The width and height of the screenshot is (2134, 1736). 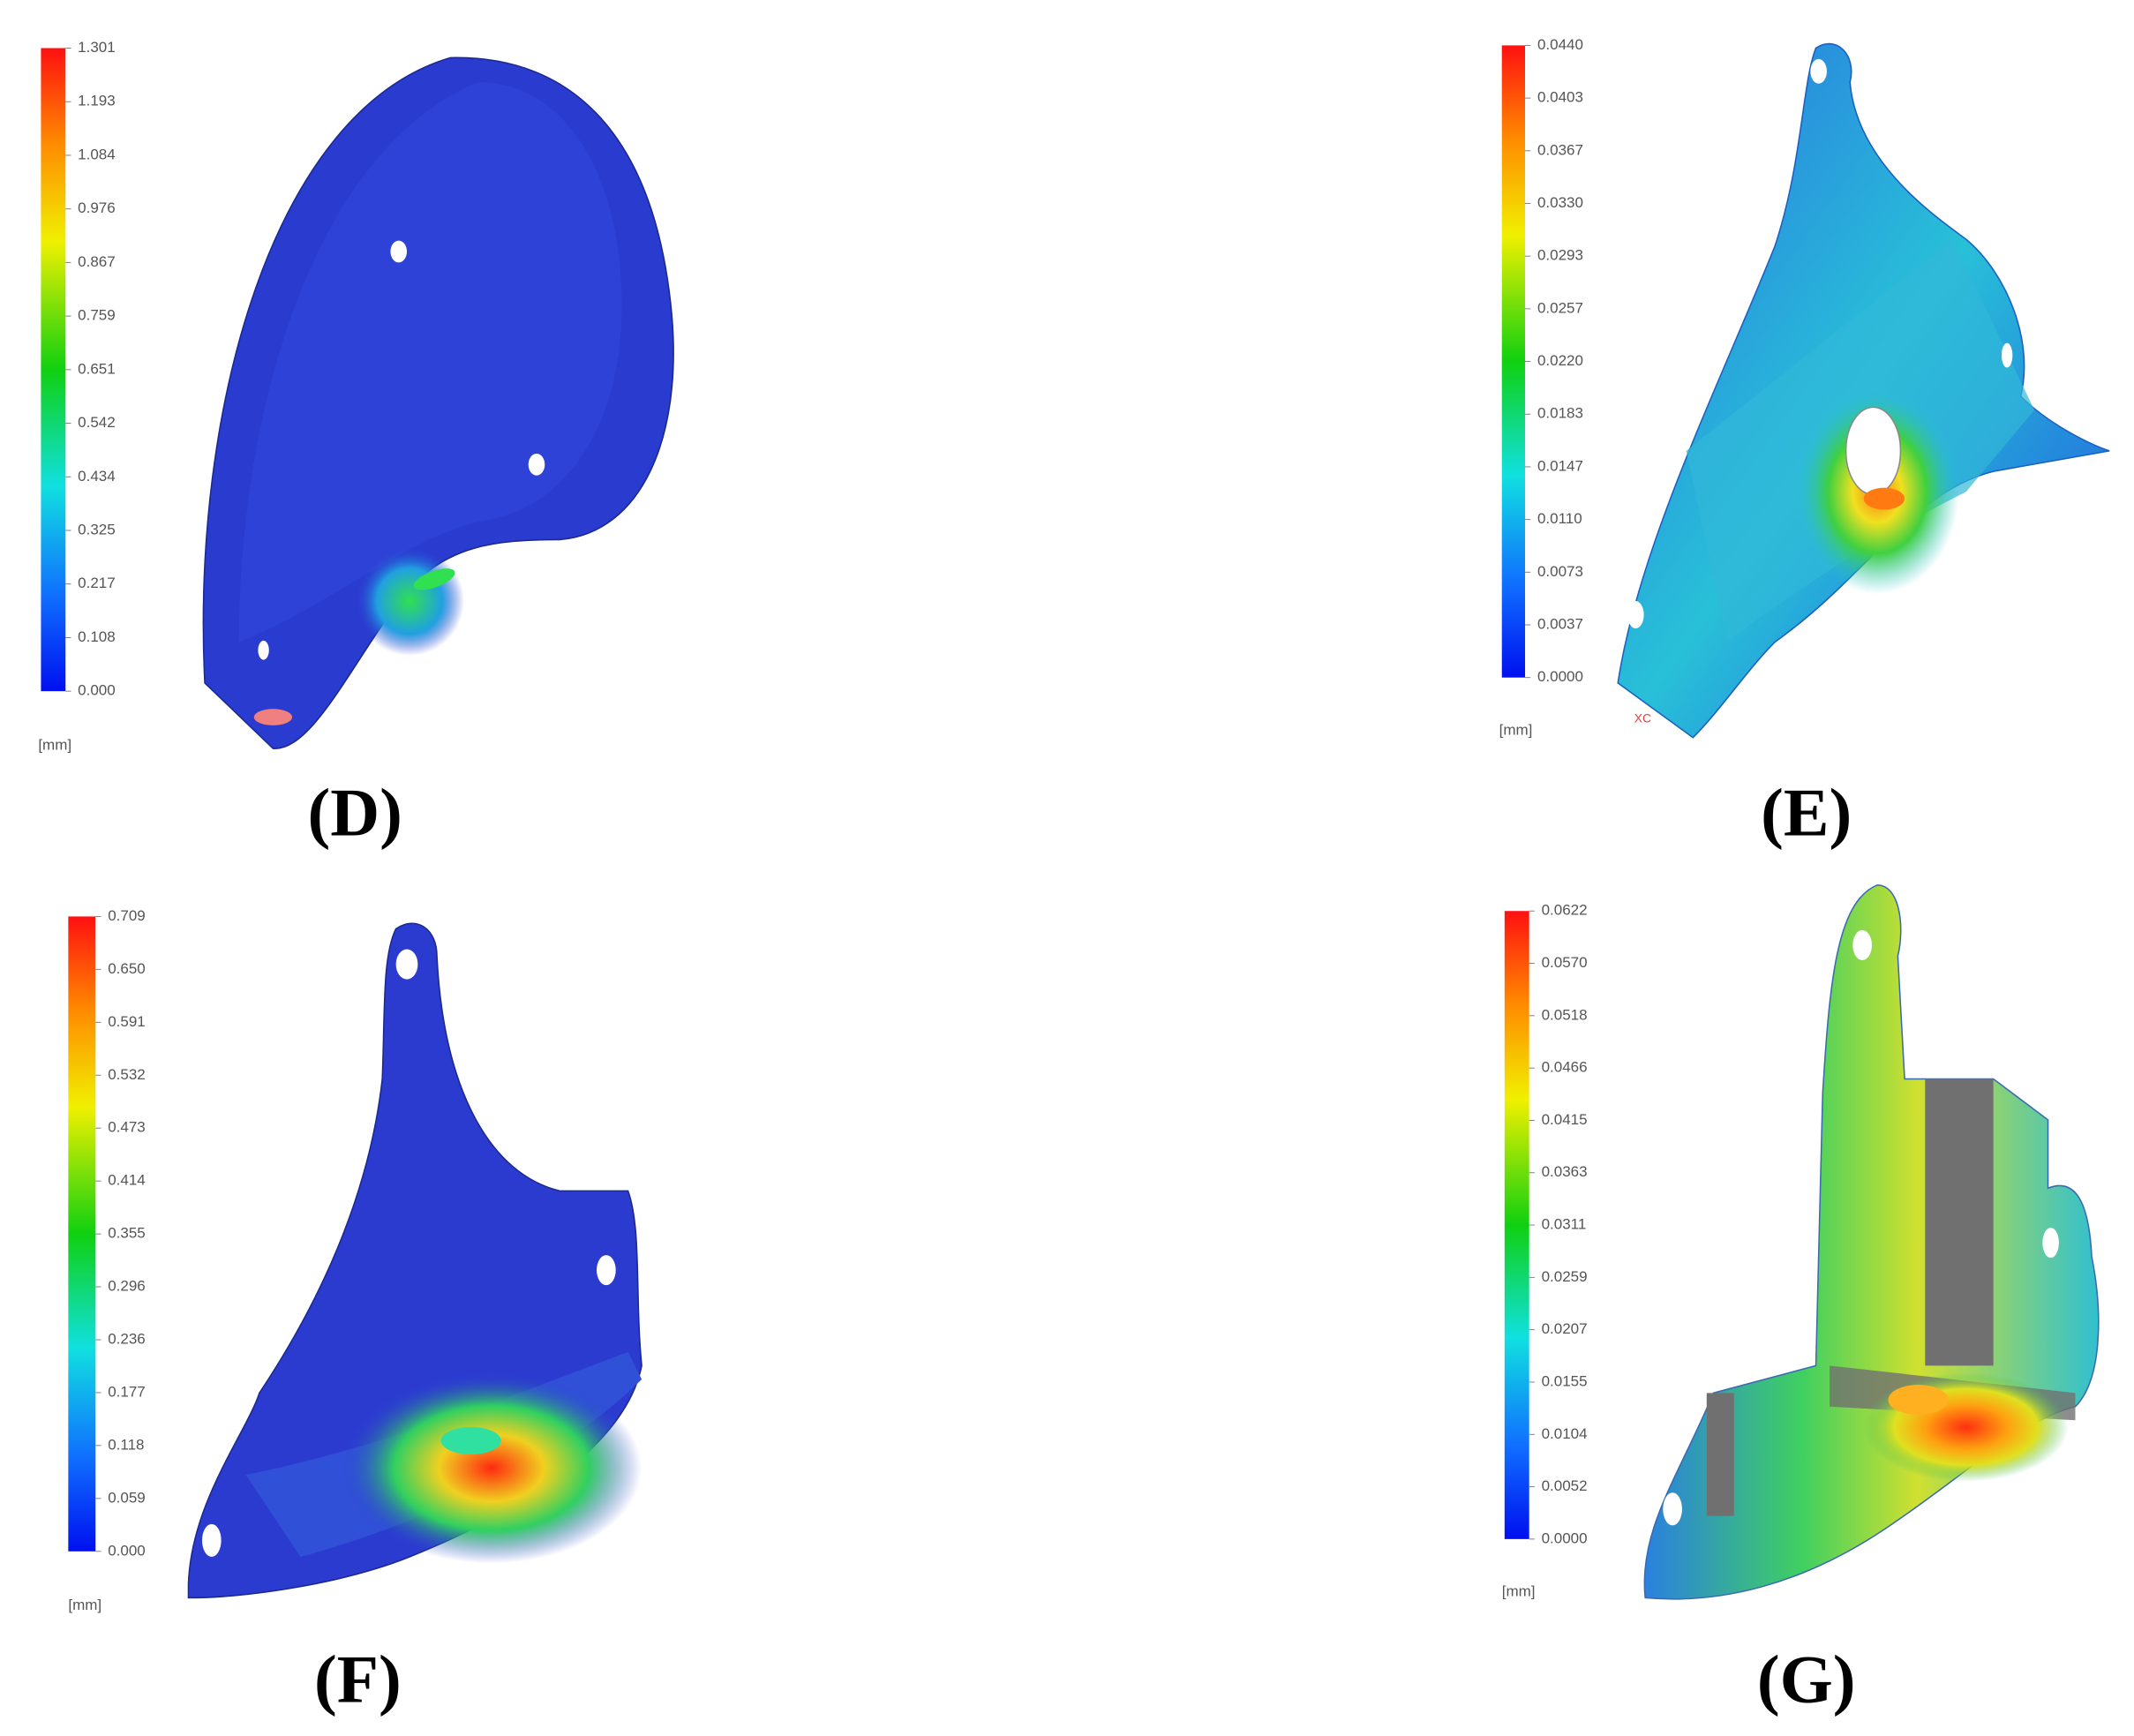 I want to click on part-d, so click(x=438, y=402).